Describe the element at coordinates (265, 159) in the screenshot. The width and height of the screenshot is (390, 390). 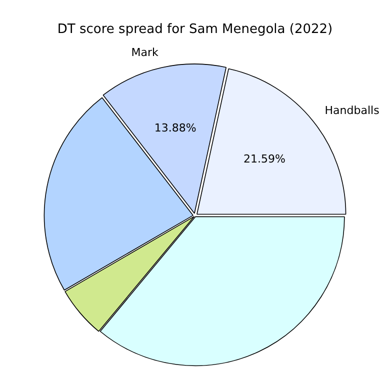
I see `data-label: 21.59%` at that location.